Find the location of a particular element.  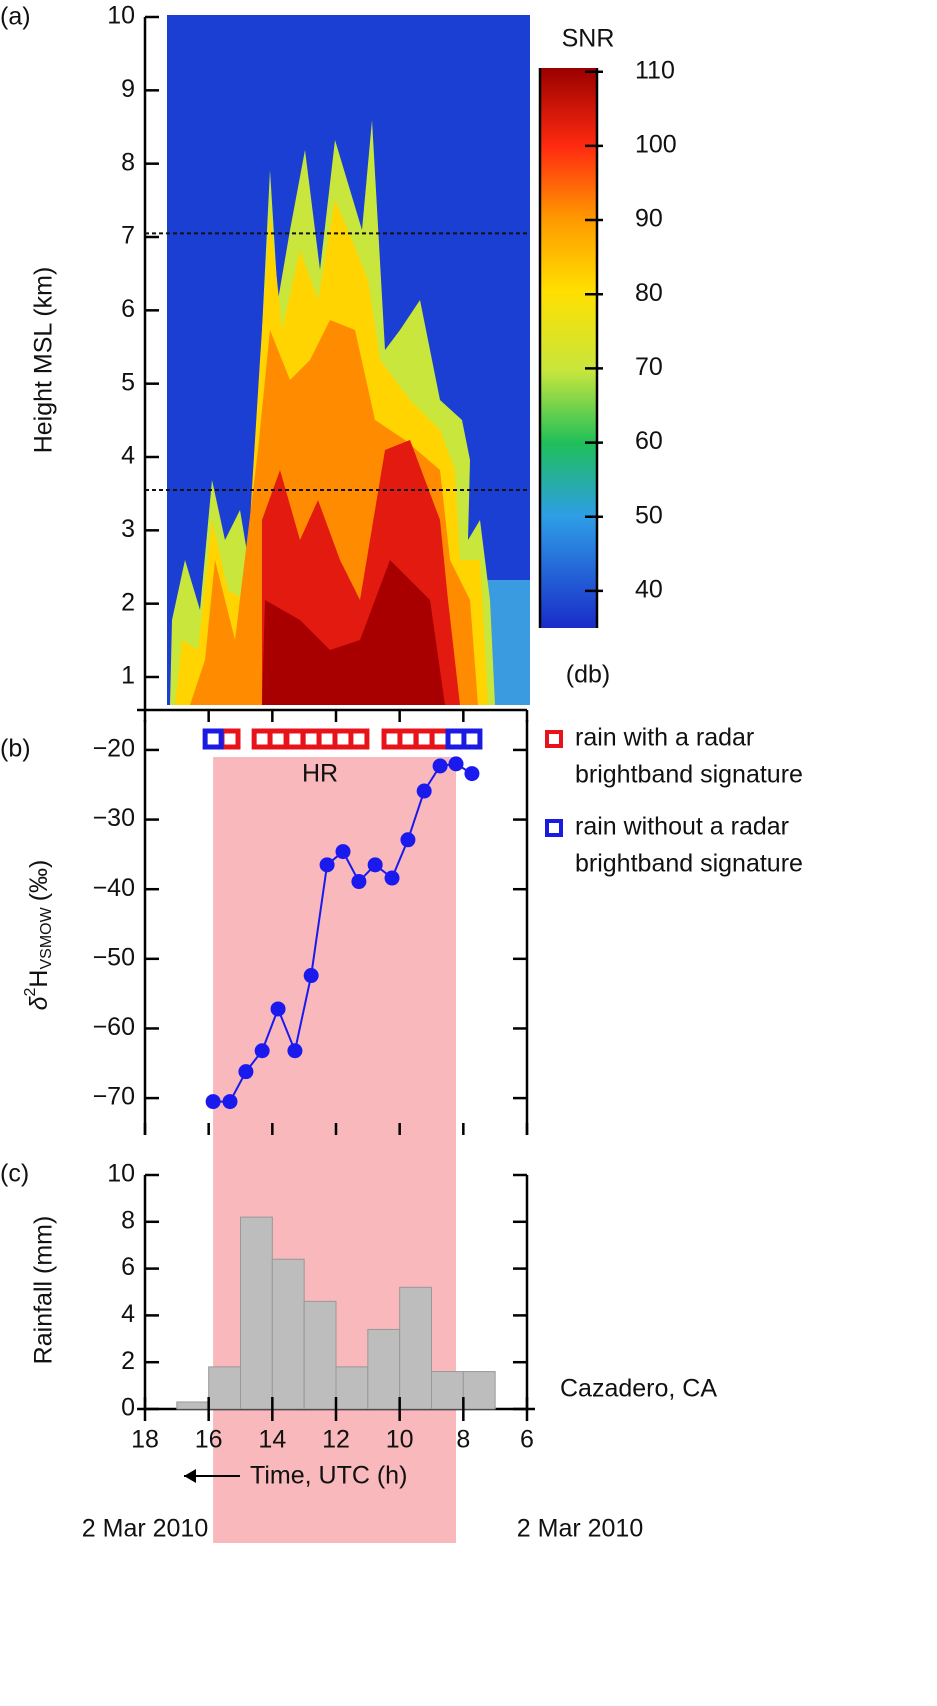

legend-label: rain with a radar is located at coordinates (664, 738).